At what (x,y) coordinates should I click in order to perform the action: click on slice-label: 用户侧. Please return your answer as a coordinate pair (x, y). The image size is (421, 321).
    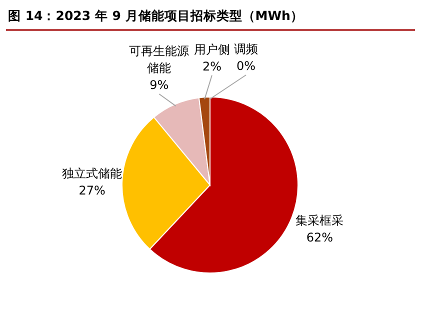
    Looking at the image, I should click on (212, 49).